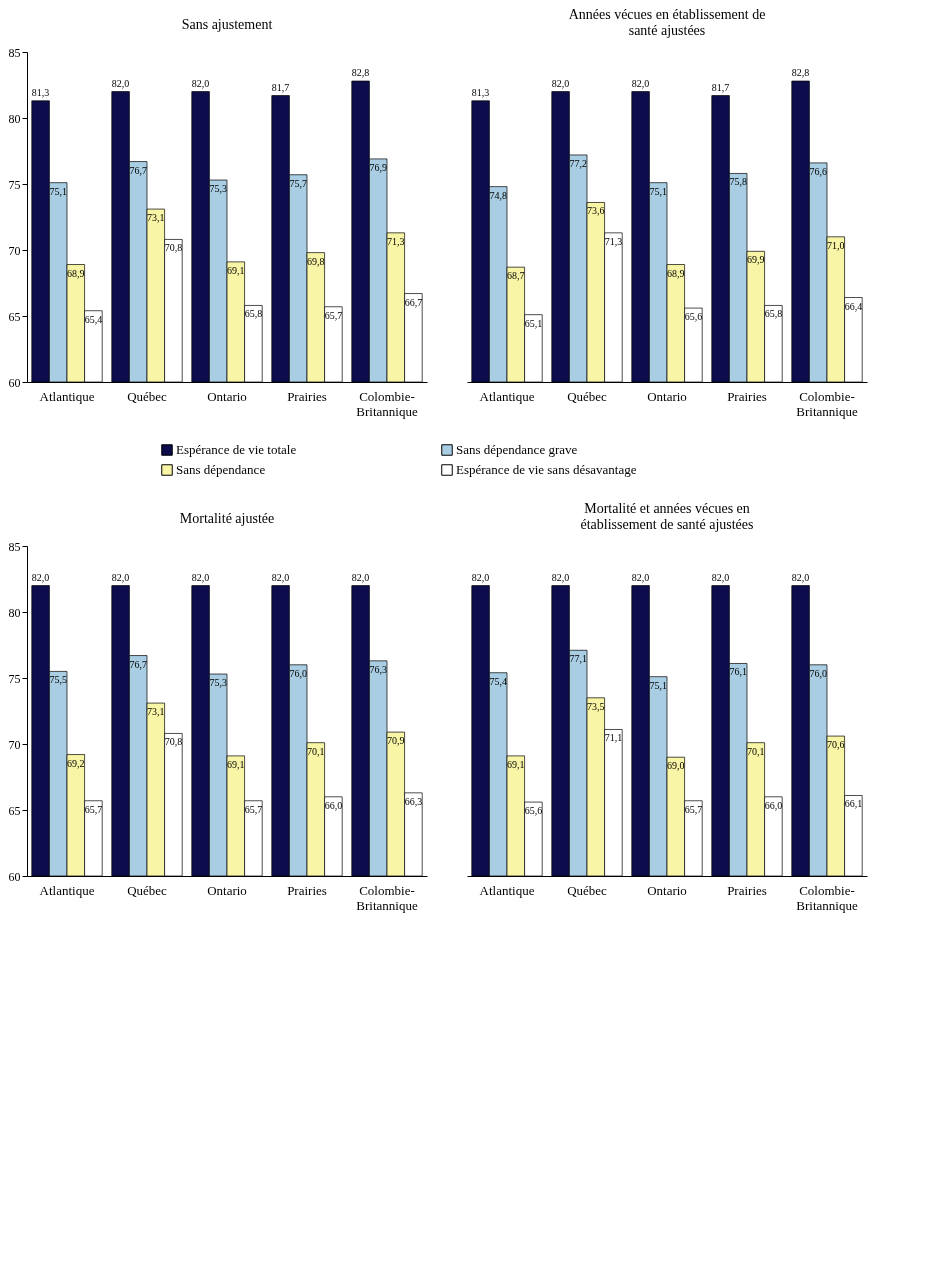 This screenshot has width=951, height=1268. Describe the element at coordinates (218, 683) in the screenshot. I see `data-label: 75,3` at that location.